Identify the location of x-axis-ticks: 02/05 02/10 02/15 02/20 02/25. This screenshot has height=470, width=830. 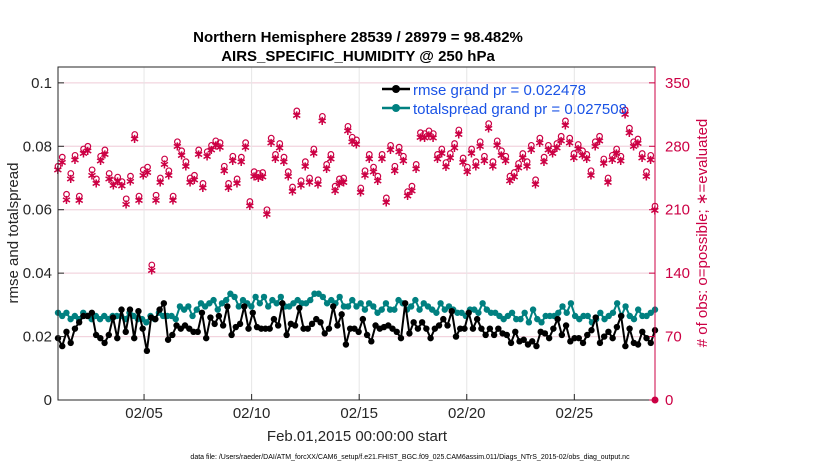
(359, 408).